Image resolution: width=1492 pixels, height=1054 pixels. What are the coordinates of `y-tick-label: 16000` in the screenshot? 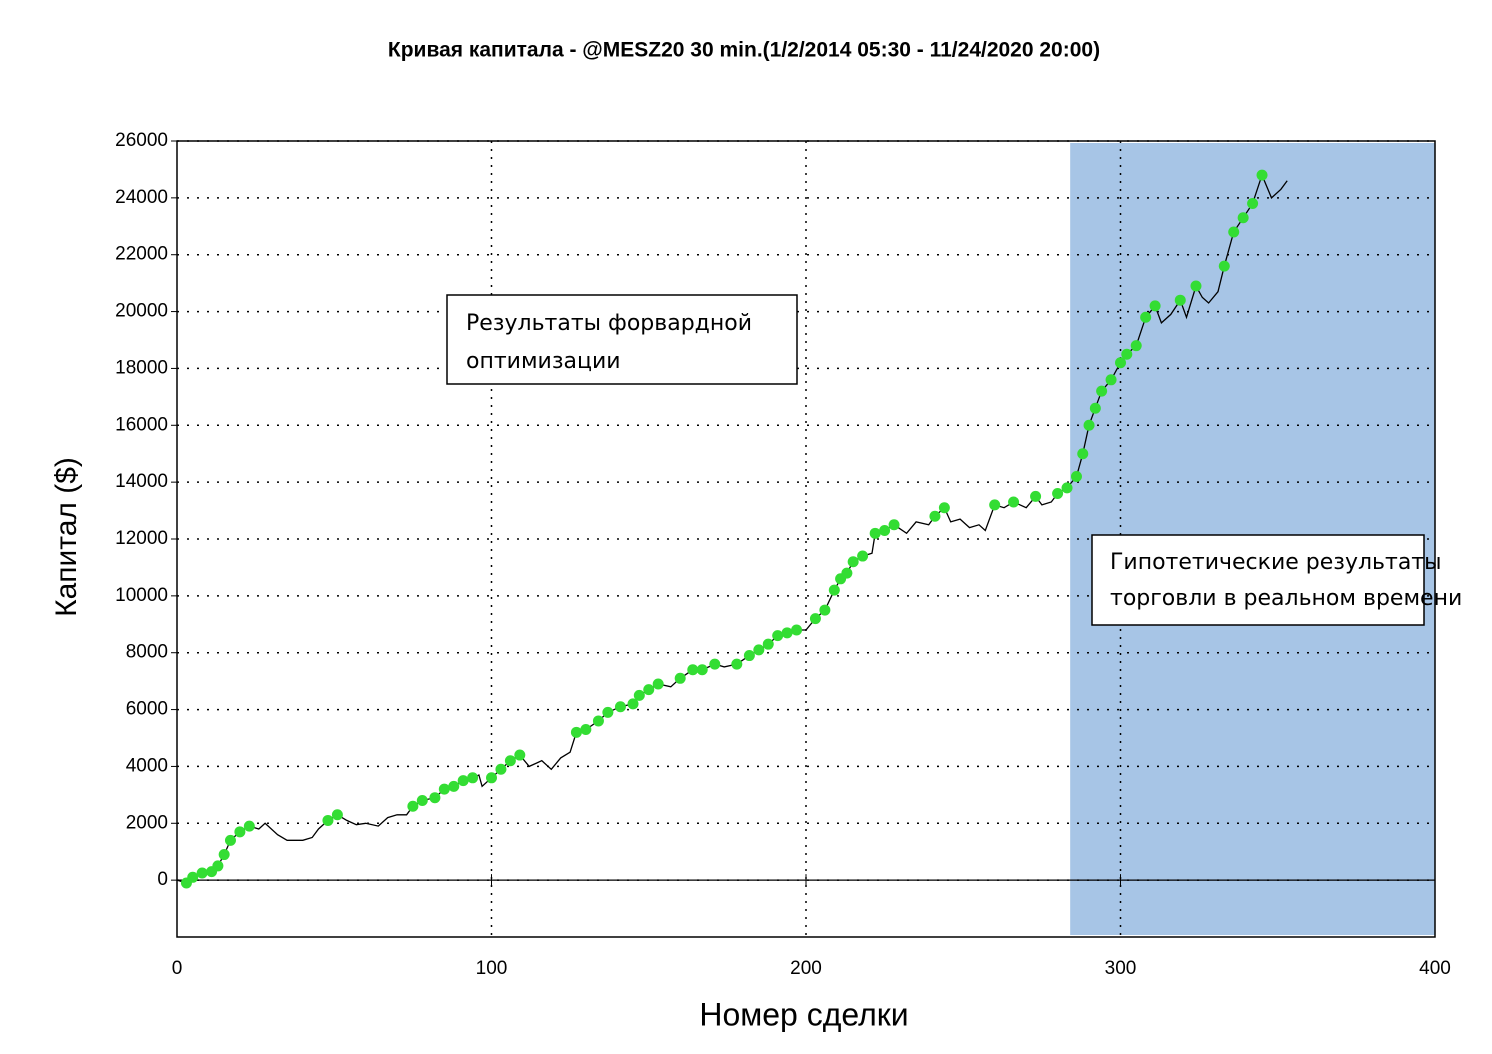 It's located at (141, 424).